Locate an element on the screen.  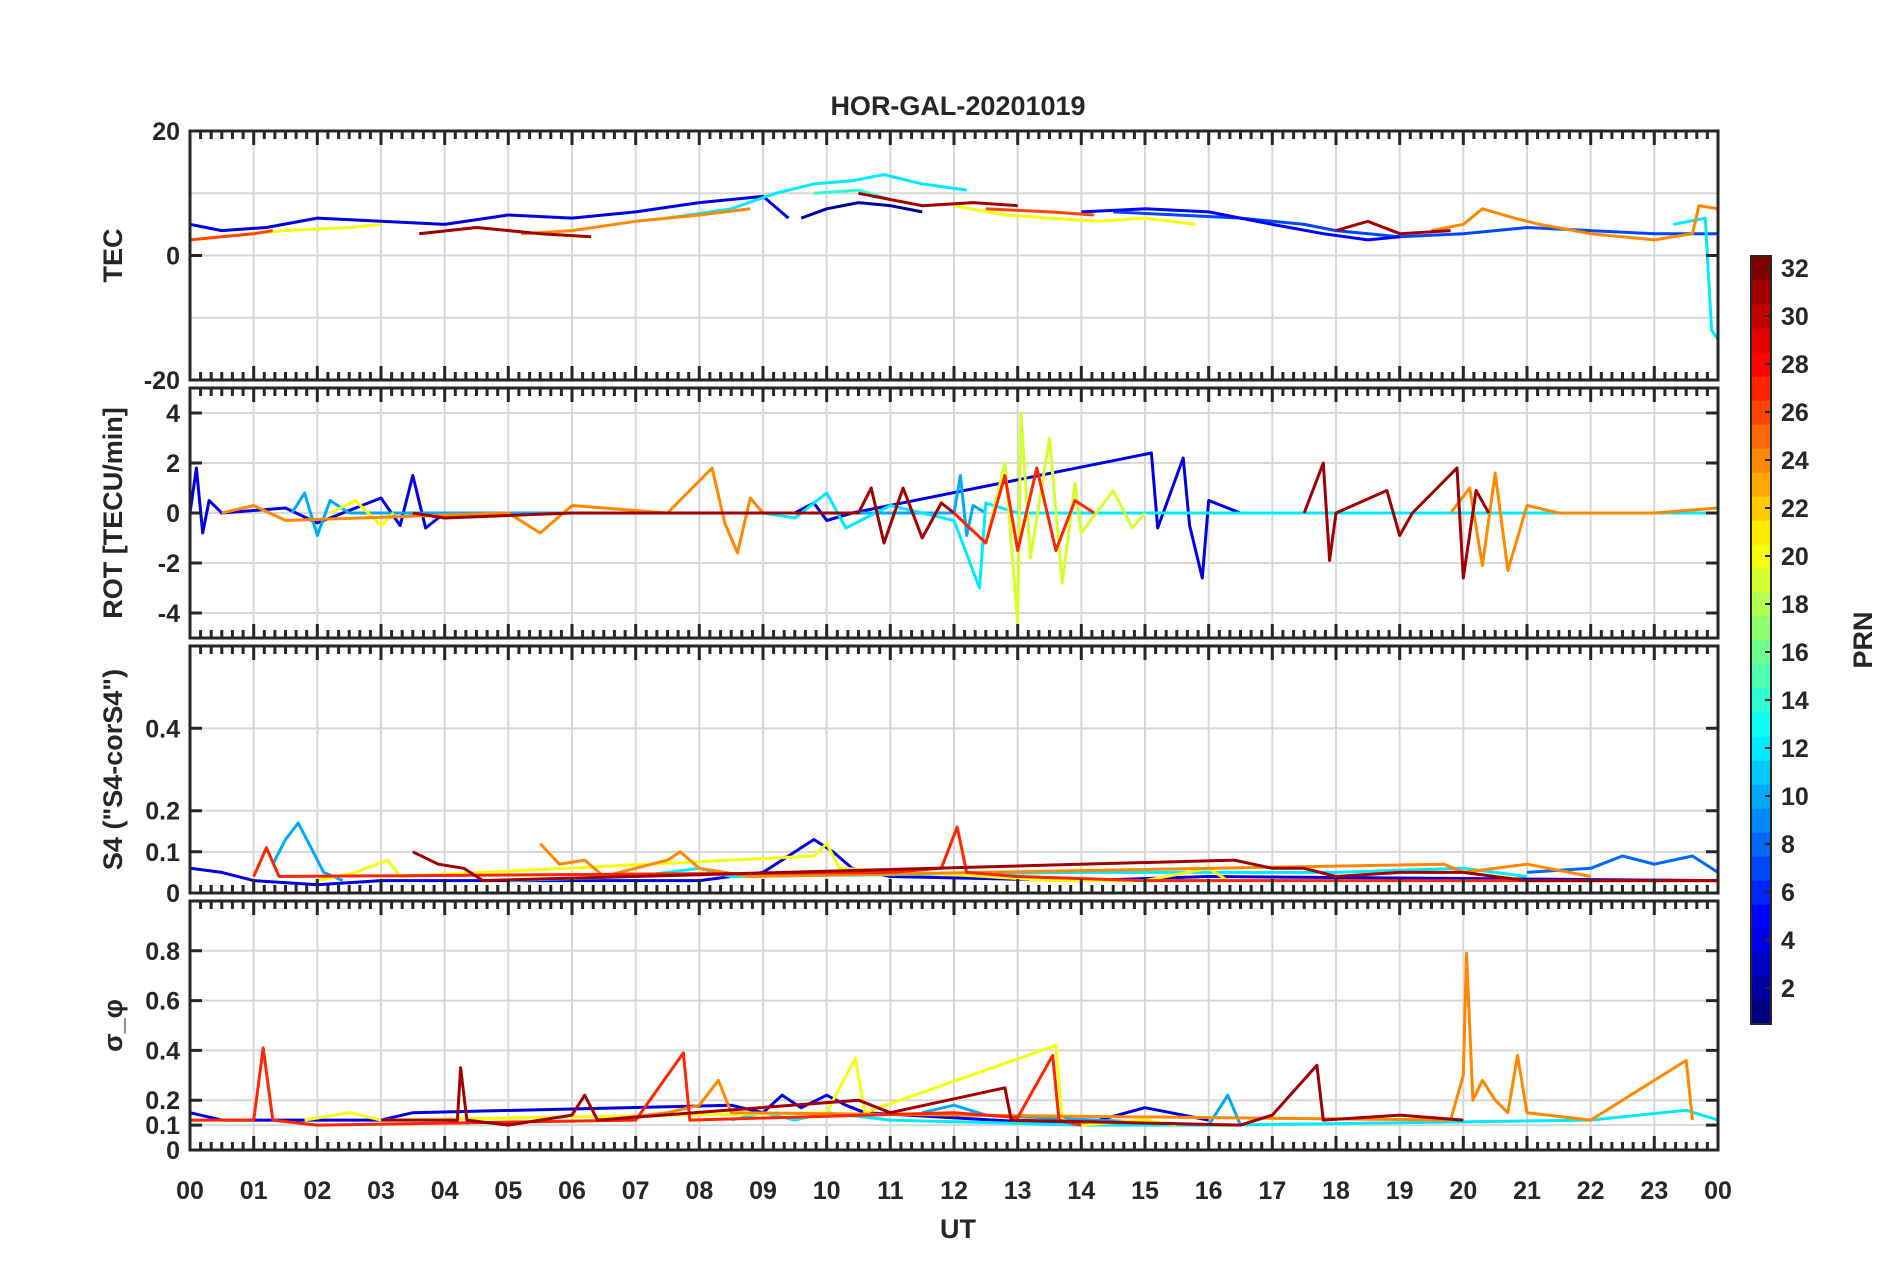
x-tick-label: 20 is located at coordinates (1463, 1191).